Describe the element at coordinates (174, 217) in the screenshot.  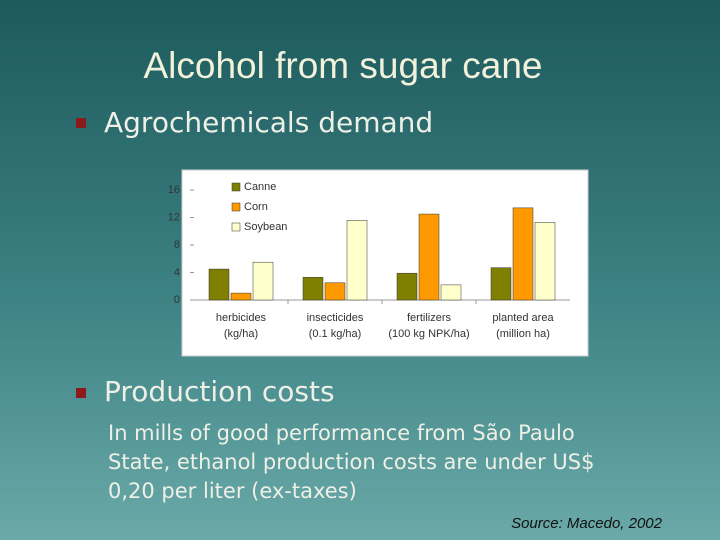
I see `y-tick-label: 12` at that location.